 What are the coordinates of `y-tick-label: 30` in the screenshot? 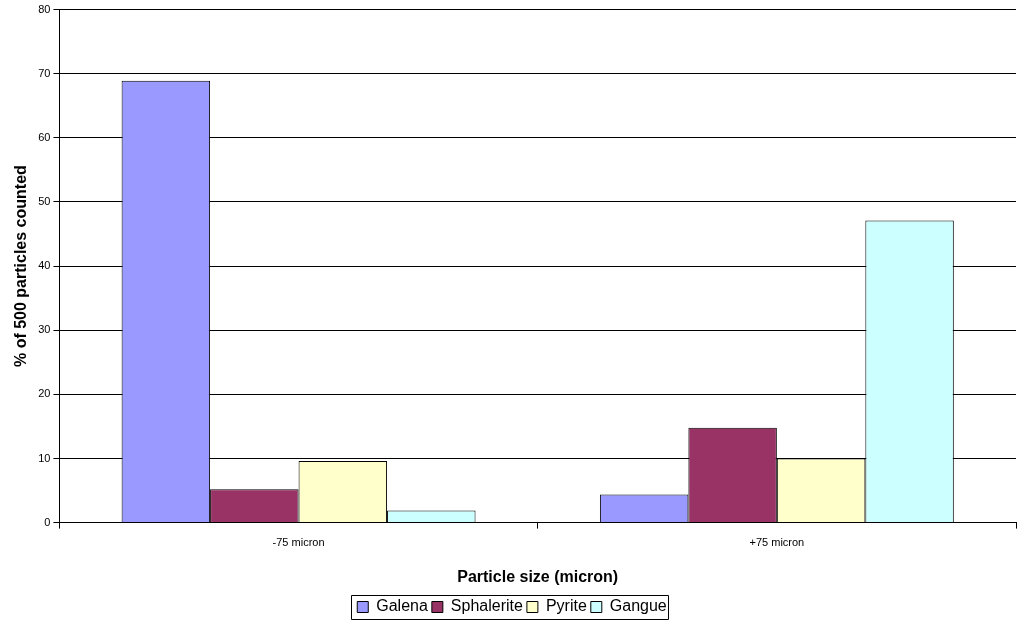 It's located at (44, 329).